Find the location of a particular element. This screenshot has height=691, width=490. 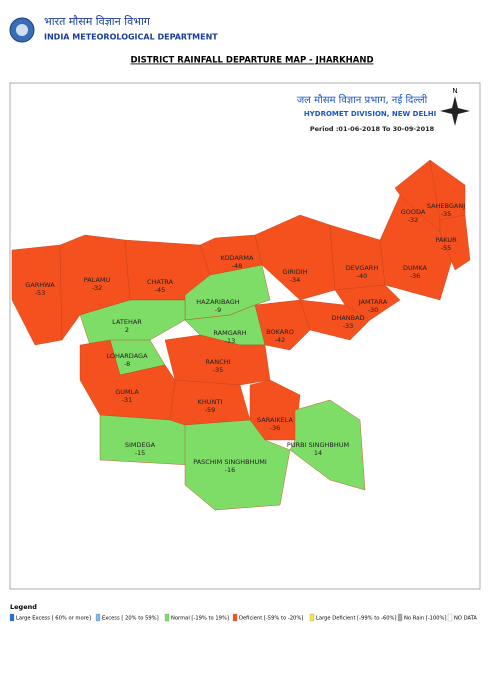

district-name: RANCHI is located at coordinates (218, 362).